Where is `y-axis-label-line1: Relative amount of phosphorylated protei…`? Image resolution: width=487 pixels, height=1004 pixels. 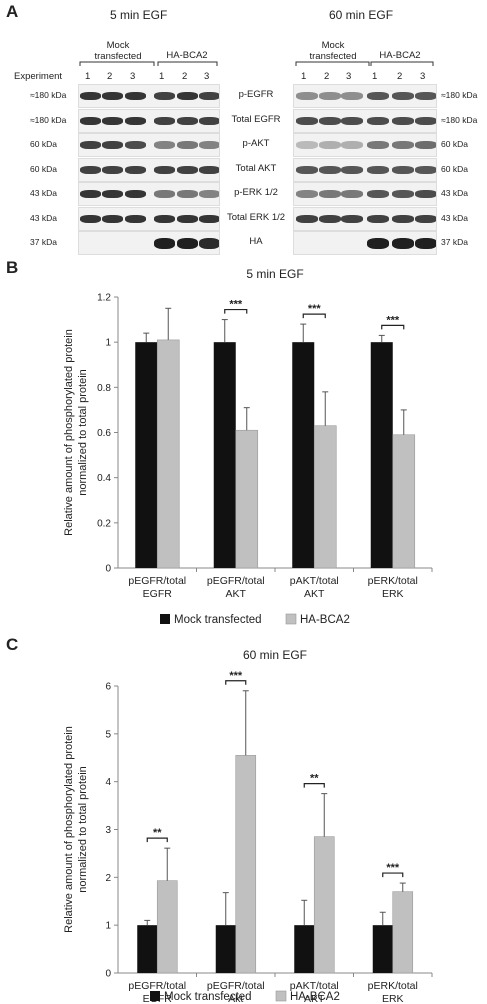
y-axis-label-line1: Relative amount of phosphorylated protei… is located at coordinates (69, 432).